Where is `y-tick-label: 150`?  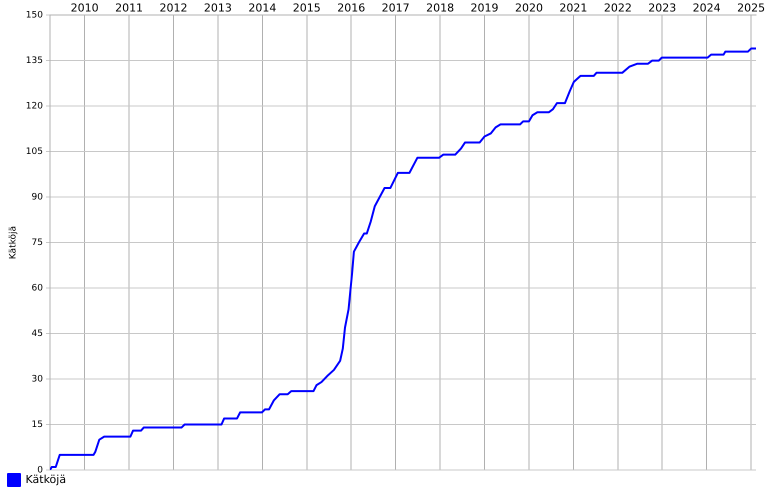
y-tick-label: 150 is located at coordinates (35, 15).